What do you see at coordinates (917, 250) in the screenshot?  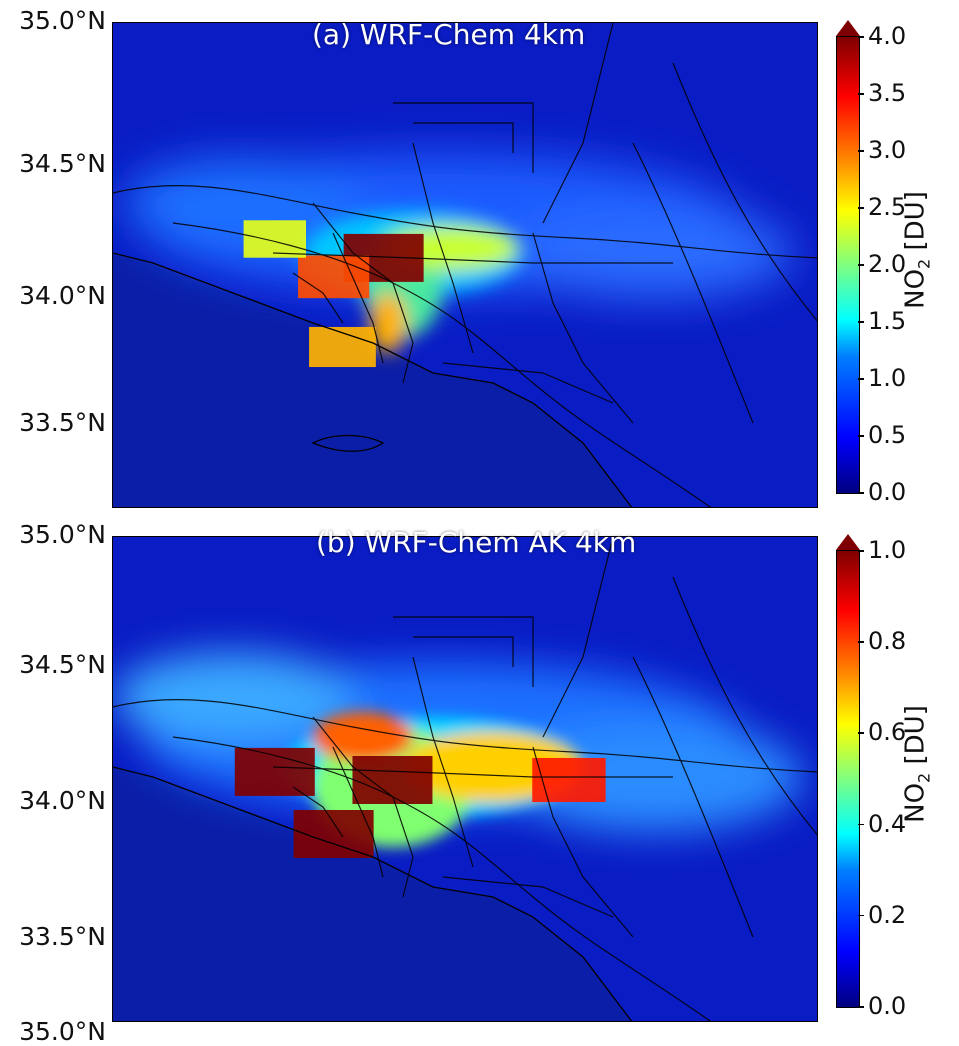 I see `colorbar-label-a: NO2 [DU]` at bounding box center [917, 250].